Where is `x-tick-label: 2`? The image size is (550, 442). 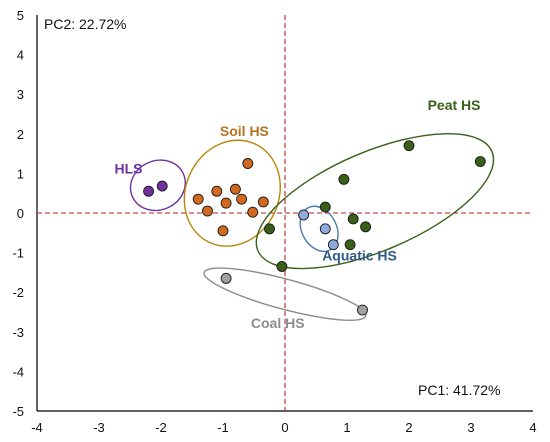
x-tick-label: 2 is located at coordinates (408, 427).